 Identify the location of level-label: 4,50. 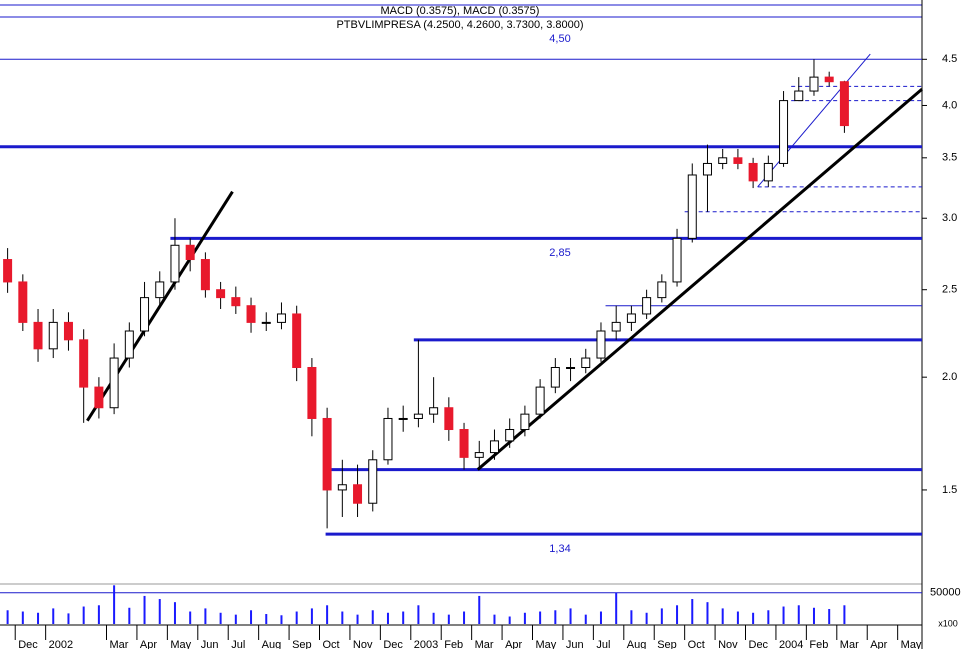
(559, 39).